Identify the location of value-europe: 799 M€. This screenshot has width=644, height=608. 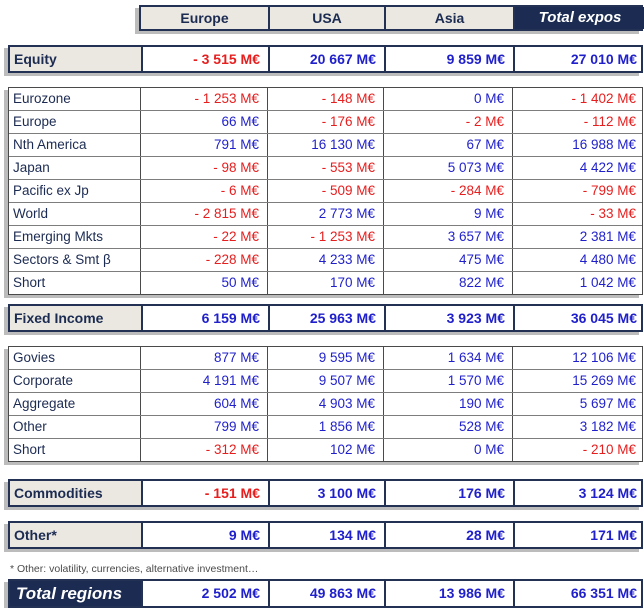
(203, 427).